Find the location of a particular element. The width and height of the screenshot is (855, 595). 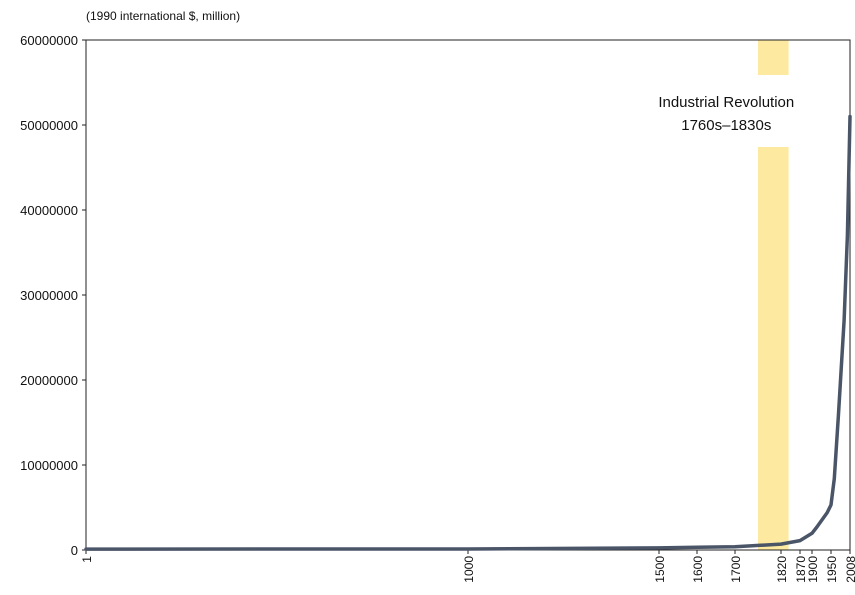

x-tick-label: 1900 is located at coordinates (813, 569).